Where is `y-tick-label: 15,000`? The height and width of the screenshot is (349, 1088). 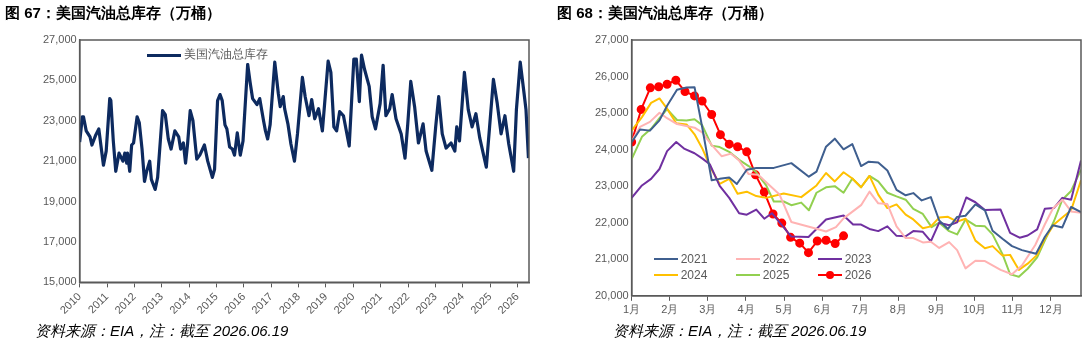 y-tick-label: 15,000 is located at coordinates (59, 281).